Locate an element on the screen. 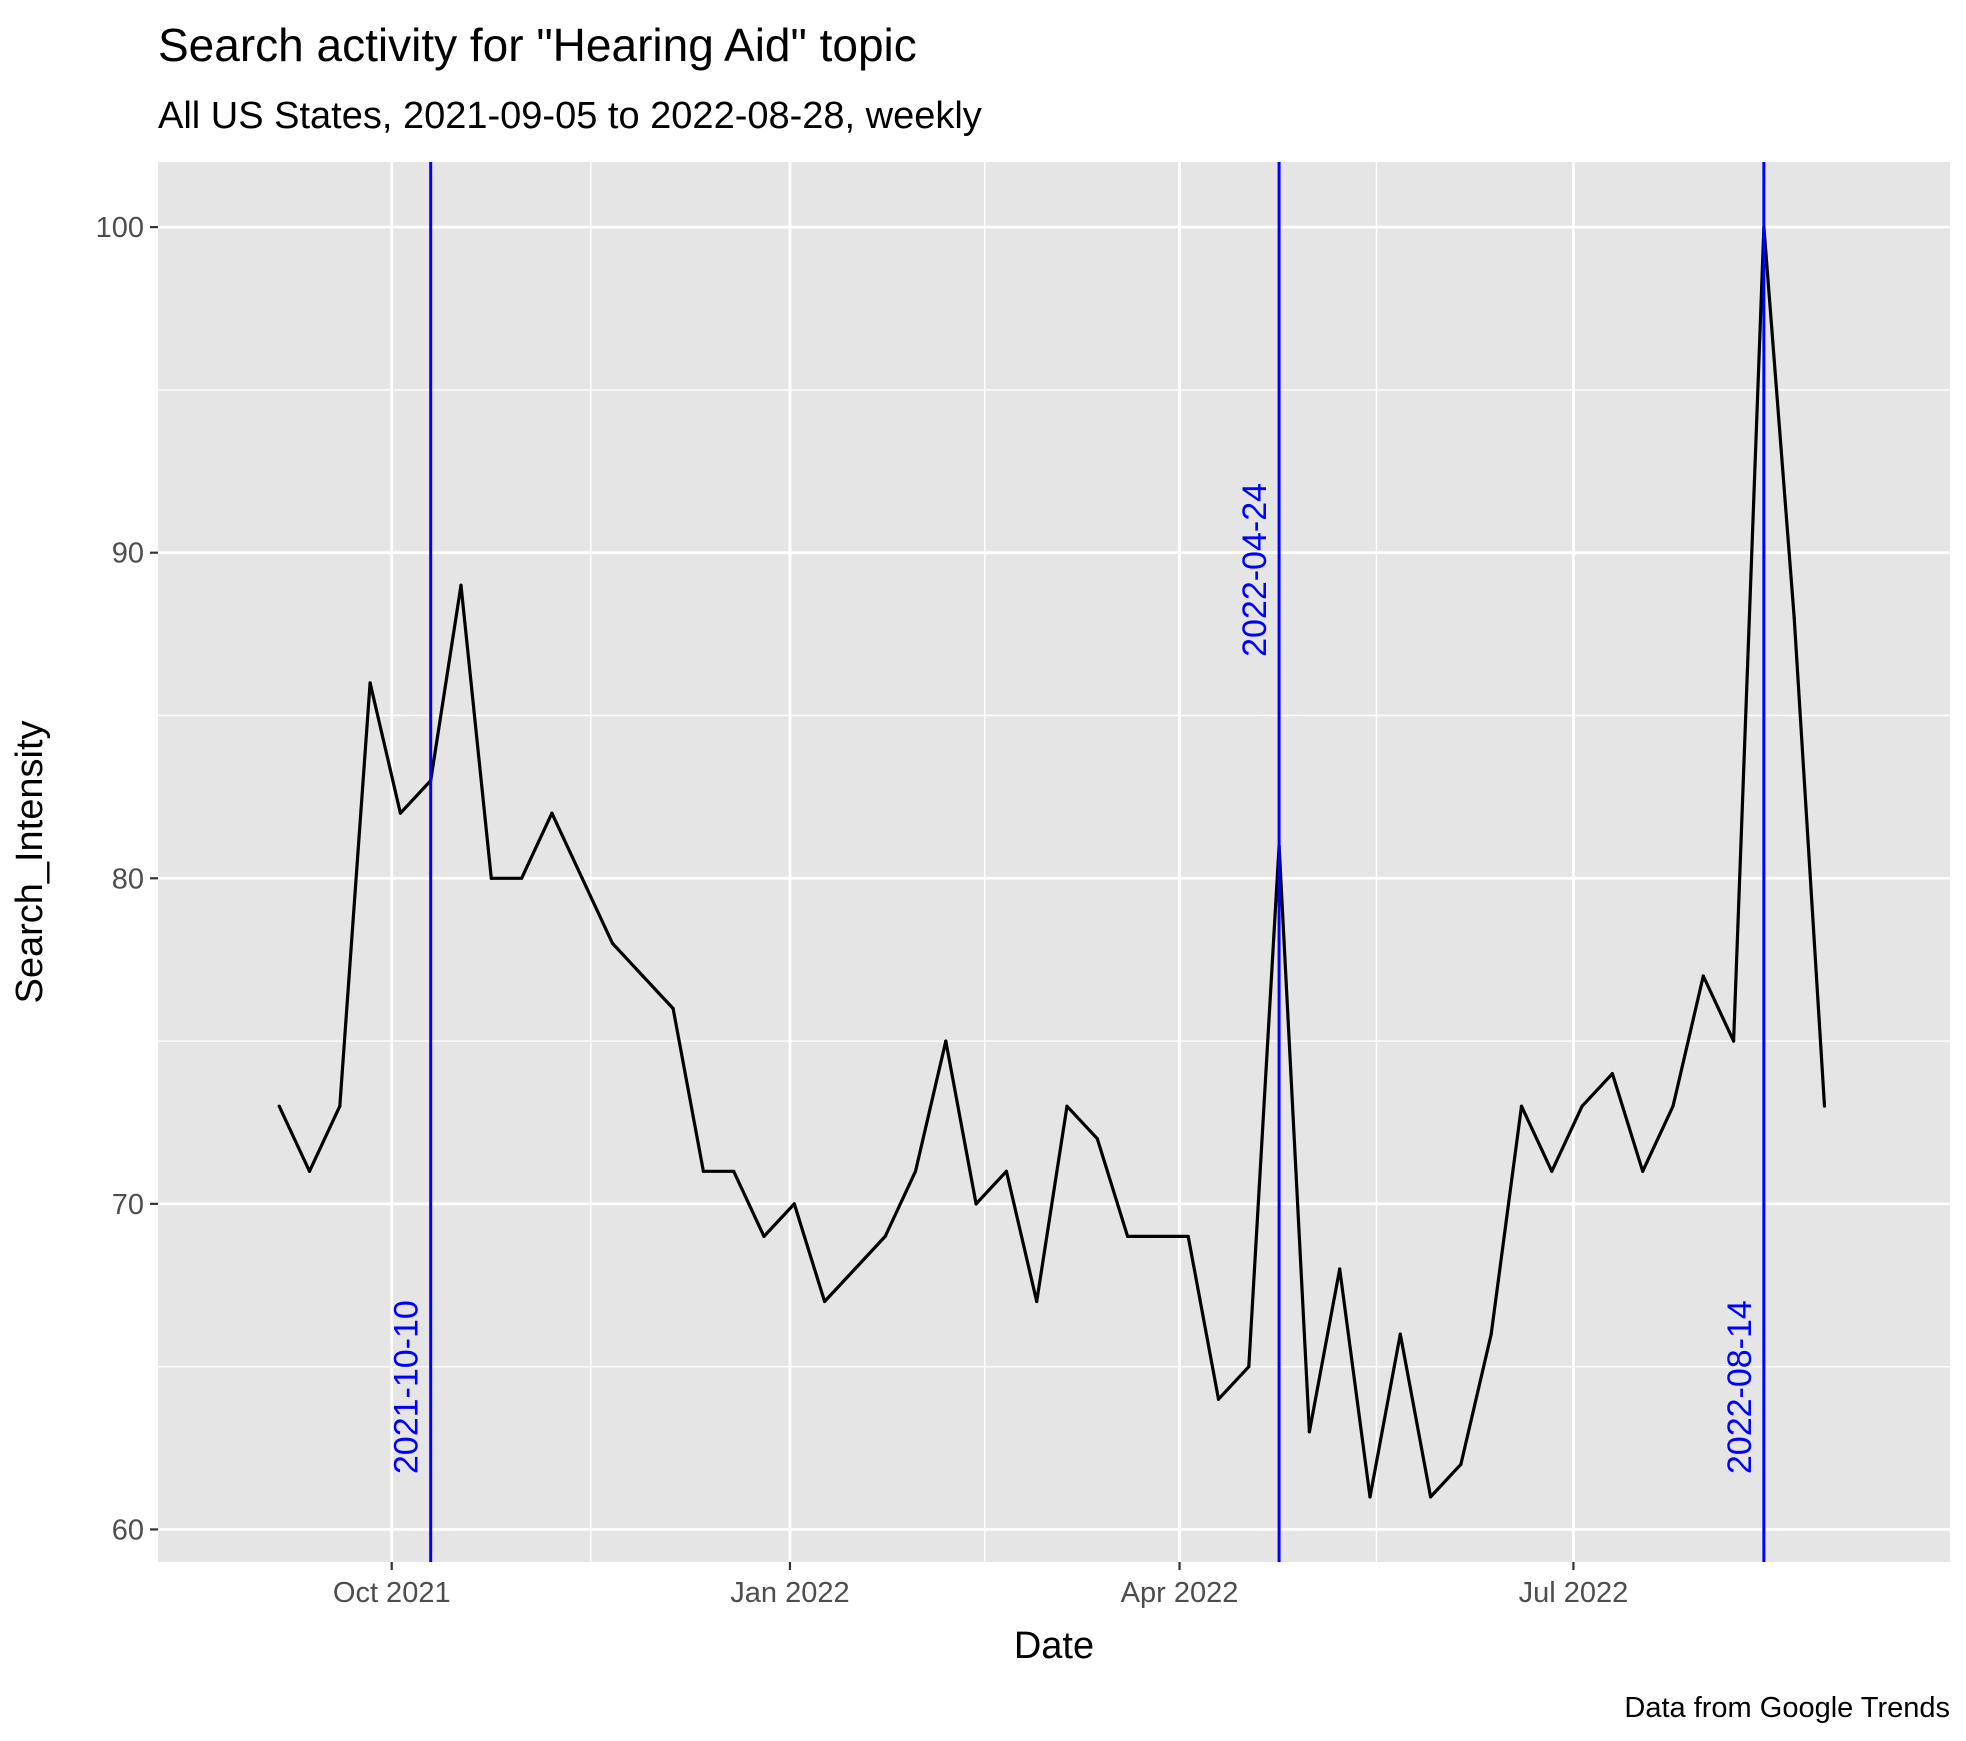 The width and height of the screenshot is (1966, 1741). chart-caption: Data from Google Trends is located at coordinates (1787, 1708).